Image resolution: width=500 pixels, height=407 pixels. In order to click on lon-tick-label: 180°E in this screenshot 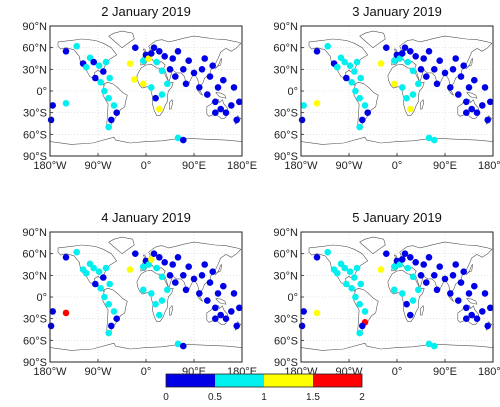, I will do `click(242, 166)`.